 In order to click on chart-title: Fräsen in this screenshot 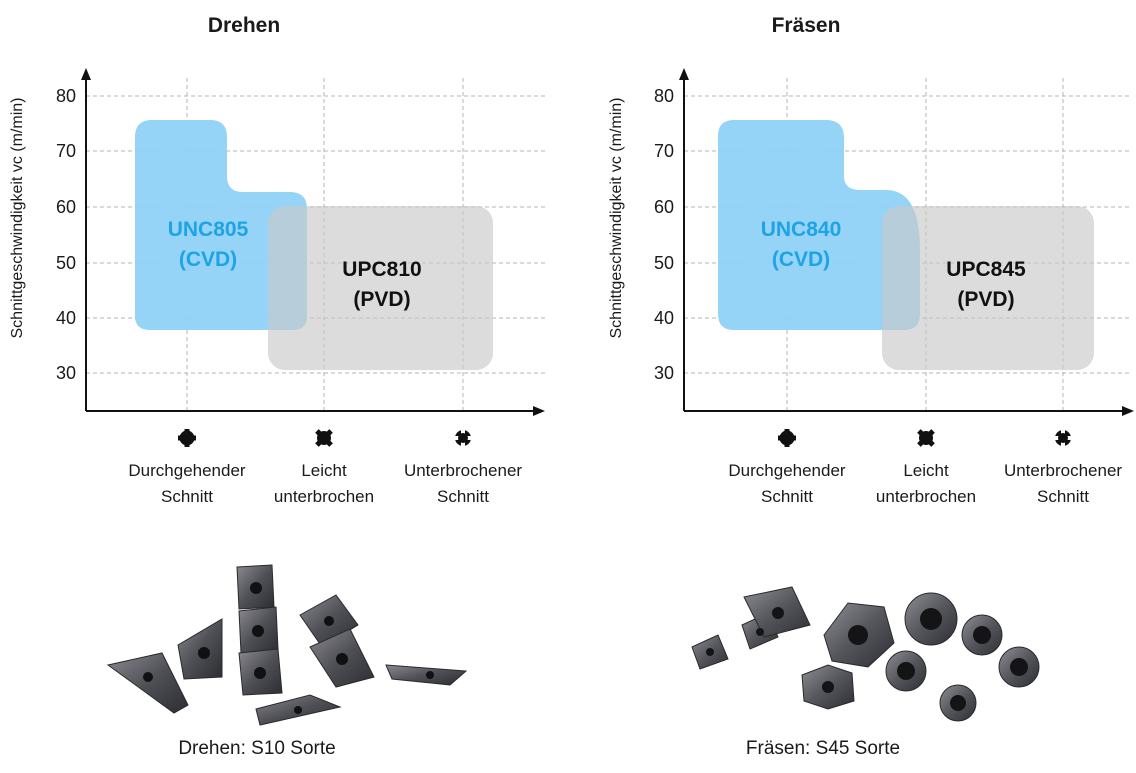, I will do `click(806, 25)`.